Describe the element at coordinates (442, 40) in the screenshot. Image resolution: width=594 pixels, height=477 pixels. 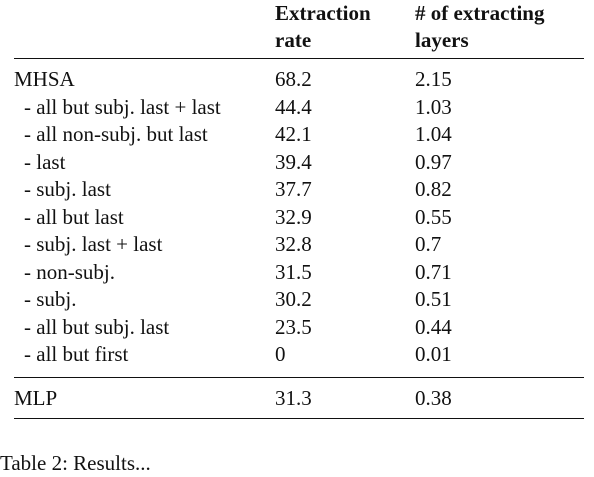
I see `header-layers-line2: layers` at that location.